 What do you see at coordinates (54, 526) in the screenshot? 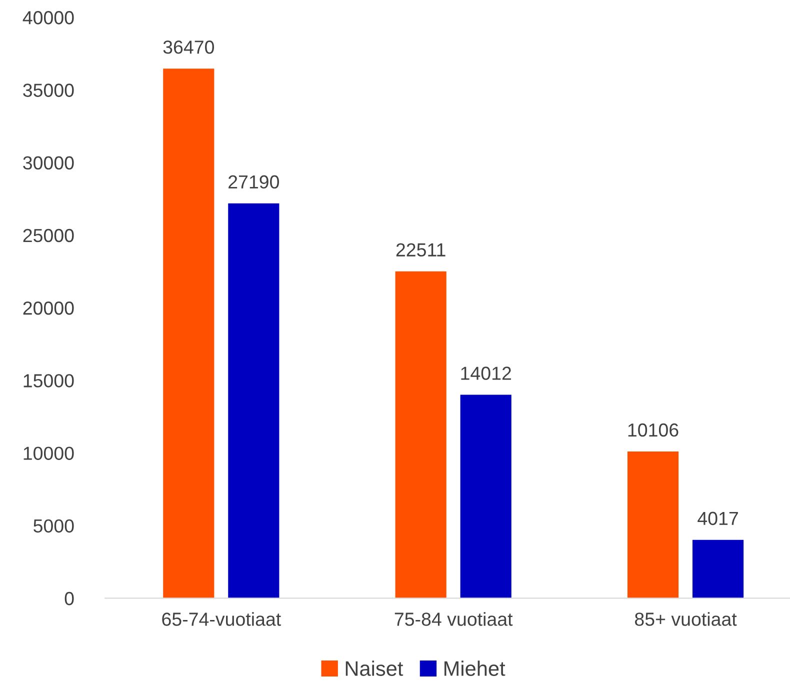
I see `y-tick-label: 5000` at bounding box center [54, 526].